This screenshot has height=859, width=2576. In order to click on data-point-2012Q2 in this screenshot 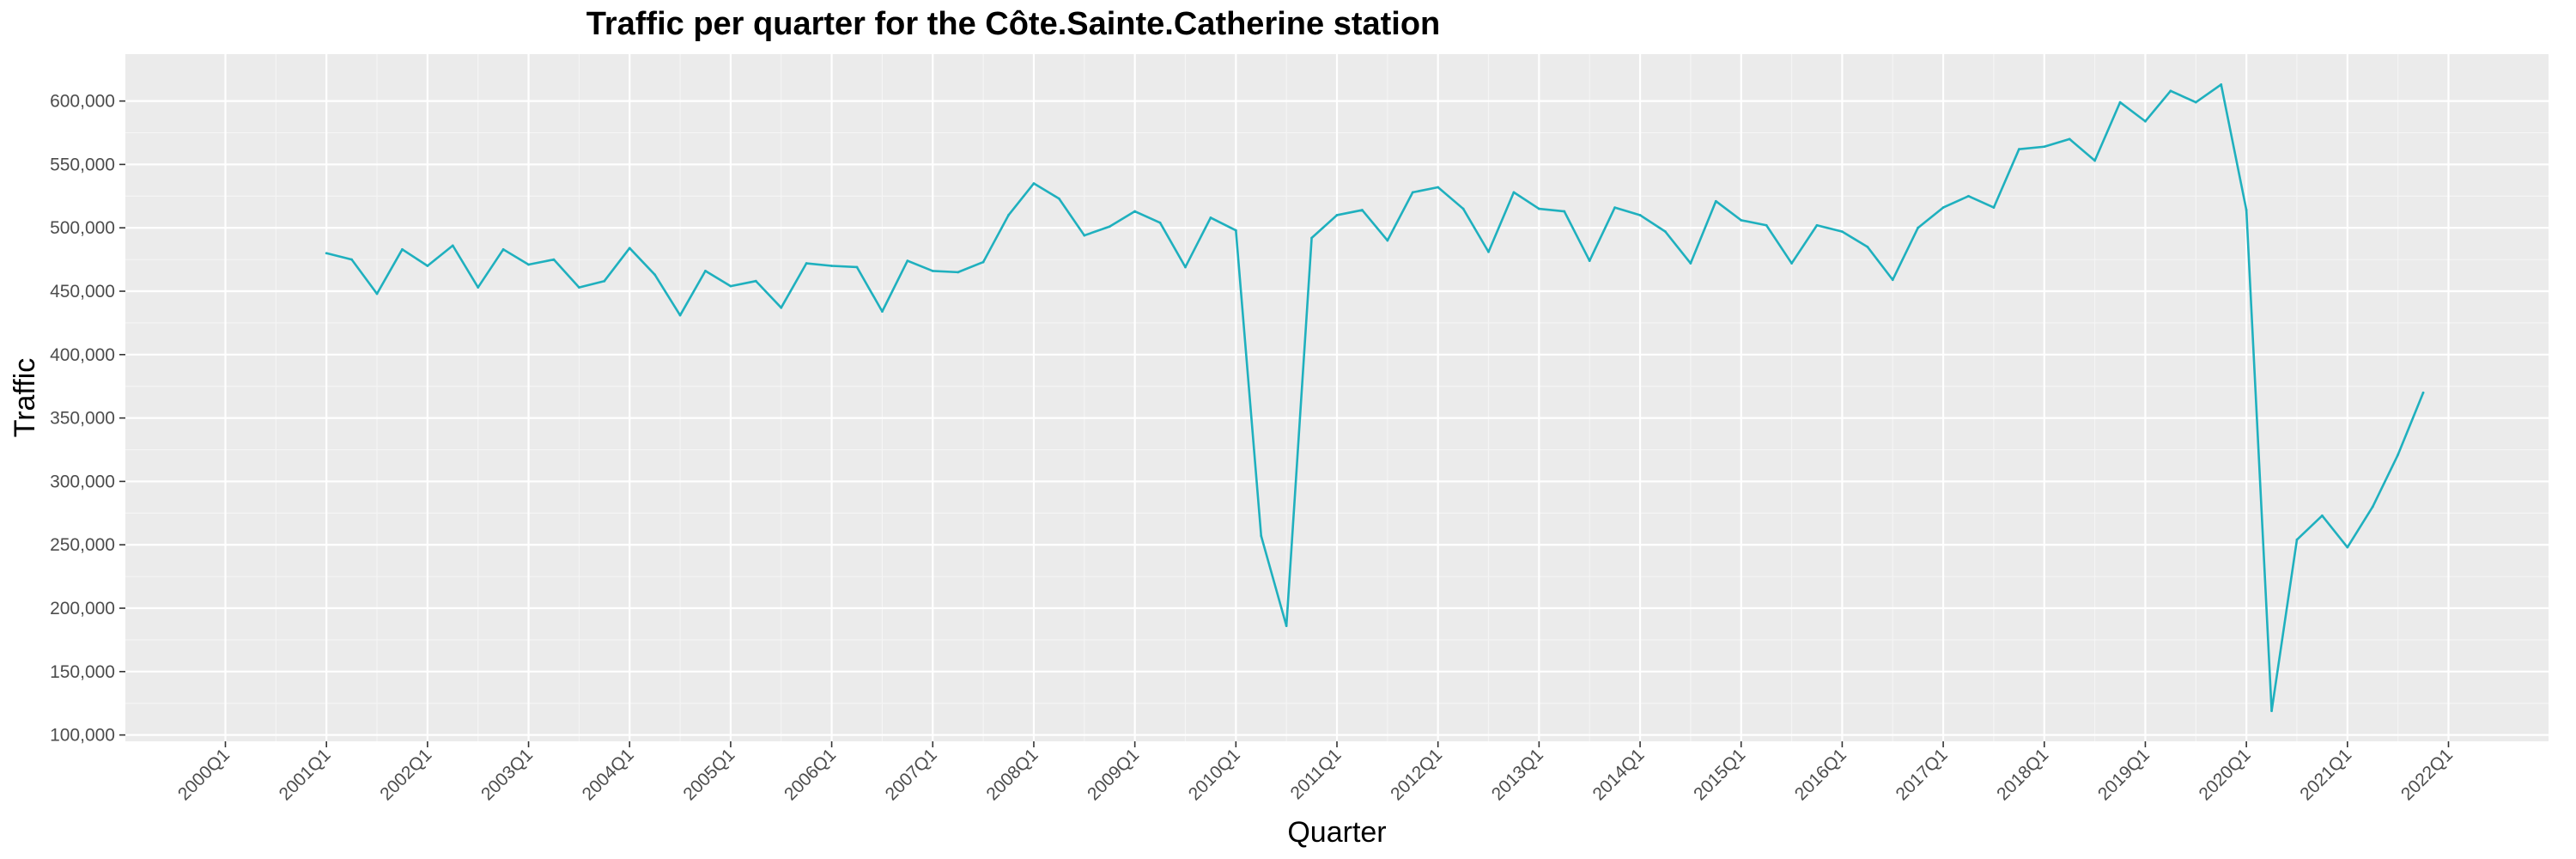, I will do `click(1463, 209)`.